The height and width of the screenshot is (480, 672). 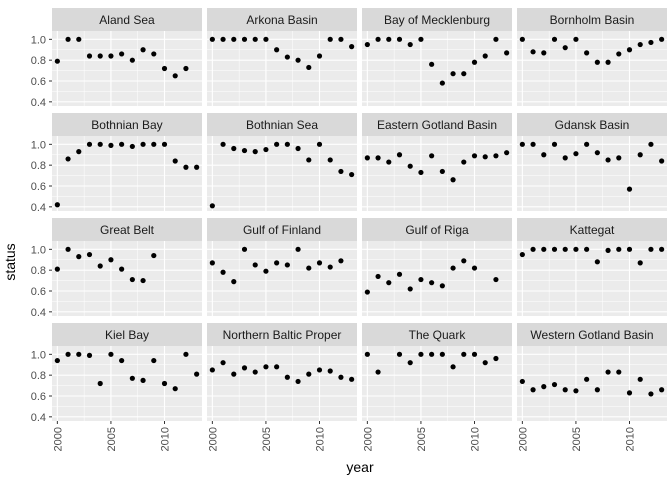 What do you see at coordinates (116, 58) in the screenshot?
I see `facet-panel: Aland Sea 0.4 0.6 0.8 1.0` at bounding box center [116, 58].